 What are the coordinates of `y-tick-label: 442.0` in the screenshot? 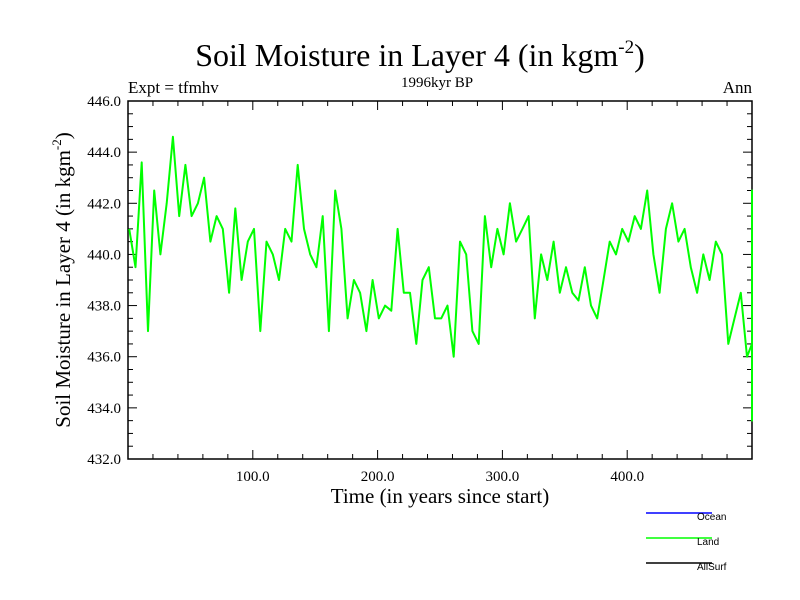 It's located at (104, 204).